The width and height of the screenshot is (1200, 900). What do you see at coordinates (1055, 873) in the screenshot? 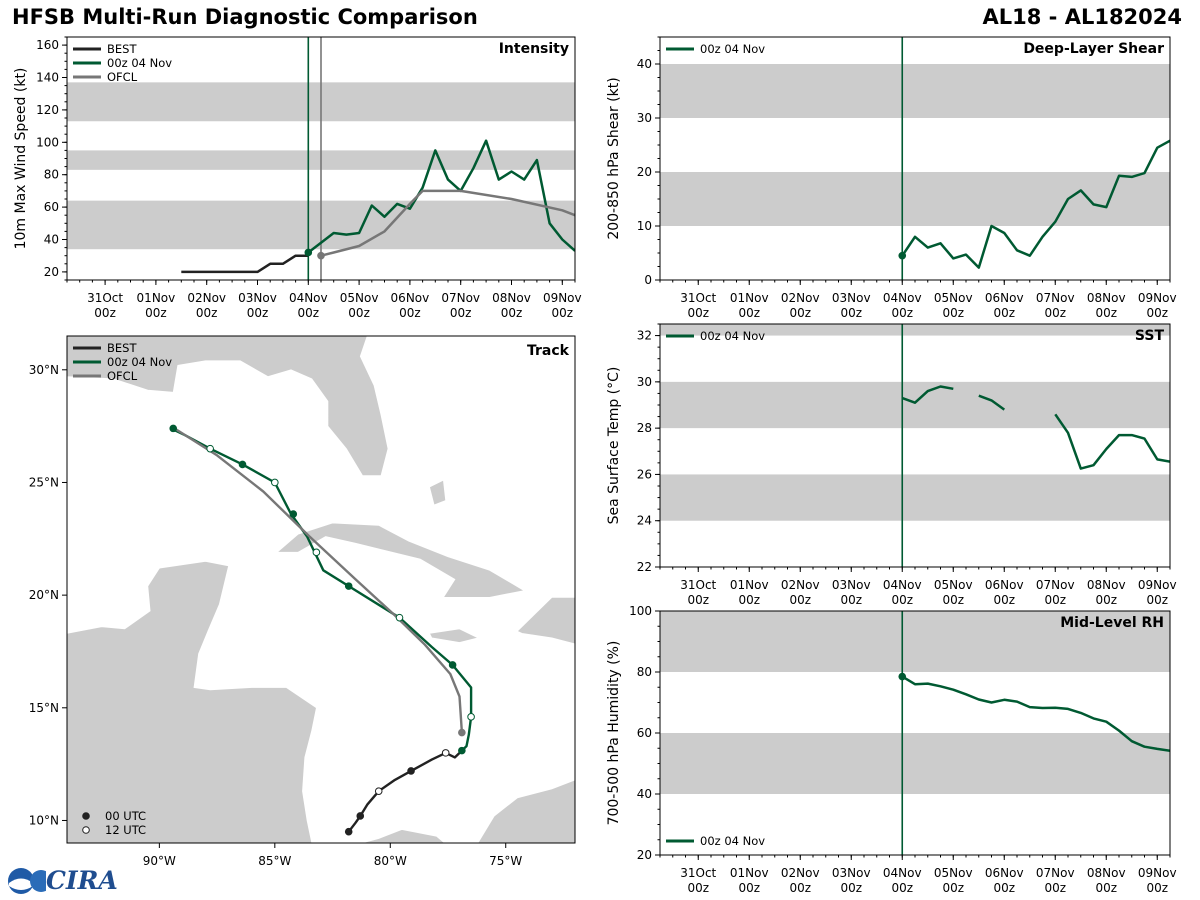
I see `rh-xtick-label-day: 07Nov` at bounding box center [1055, 873].